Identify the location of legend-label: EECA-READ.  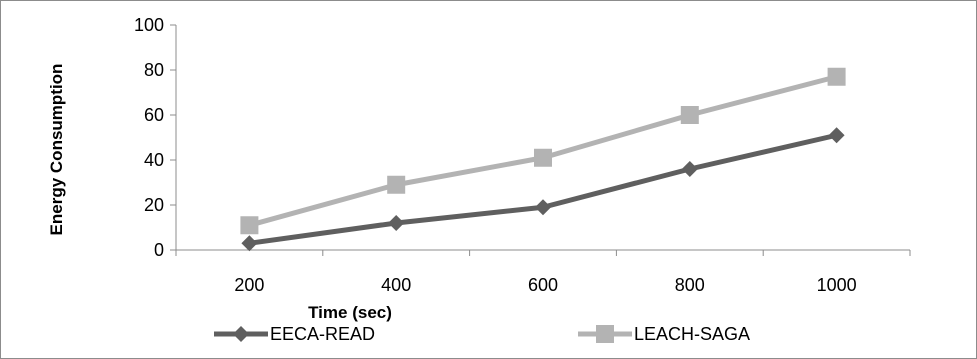
(322, 334).